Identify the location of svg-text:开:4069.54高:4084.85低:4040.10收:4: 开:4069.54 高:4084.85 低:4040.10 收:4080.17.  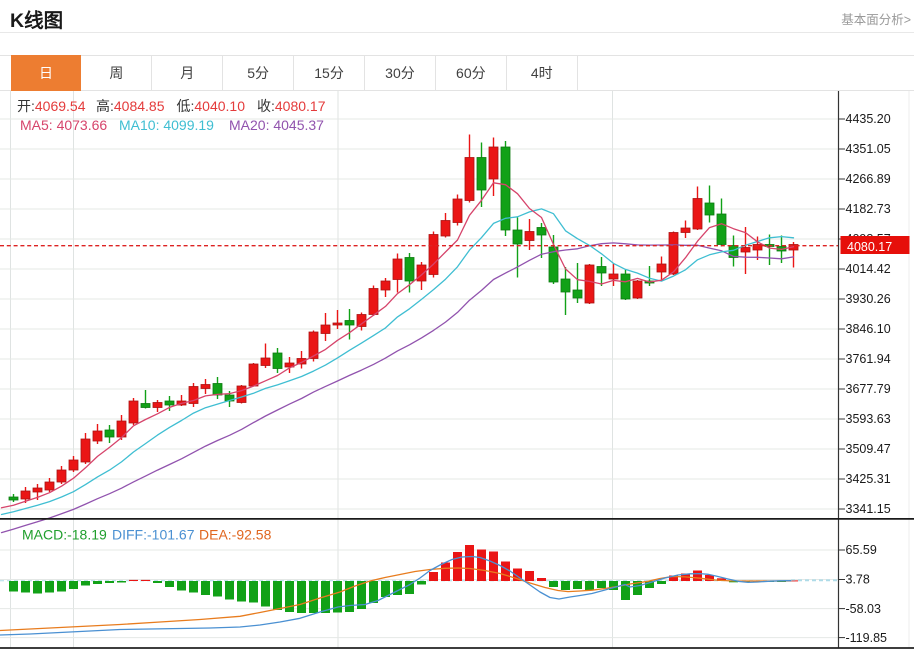
(171, 106).